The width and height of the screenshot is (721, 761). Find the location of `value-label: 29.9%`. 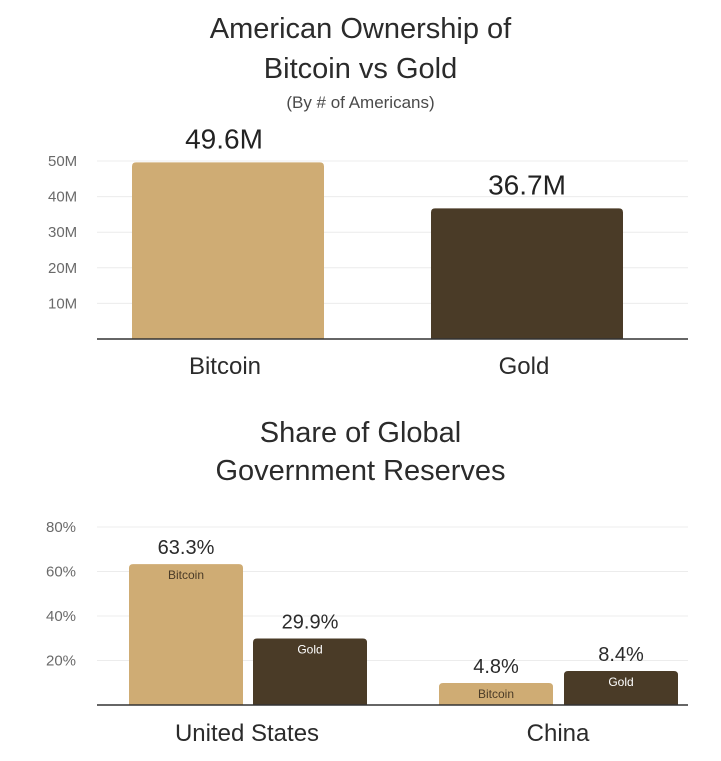

value-label: 29.9% is located at coordinates (310, 622).